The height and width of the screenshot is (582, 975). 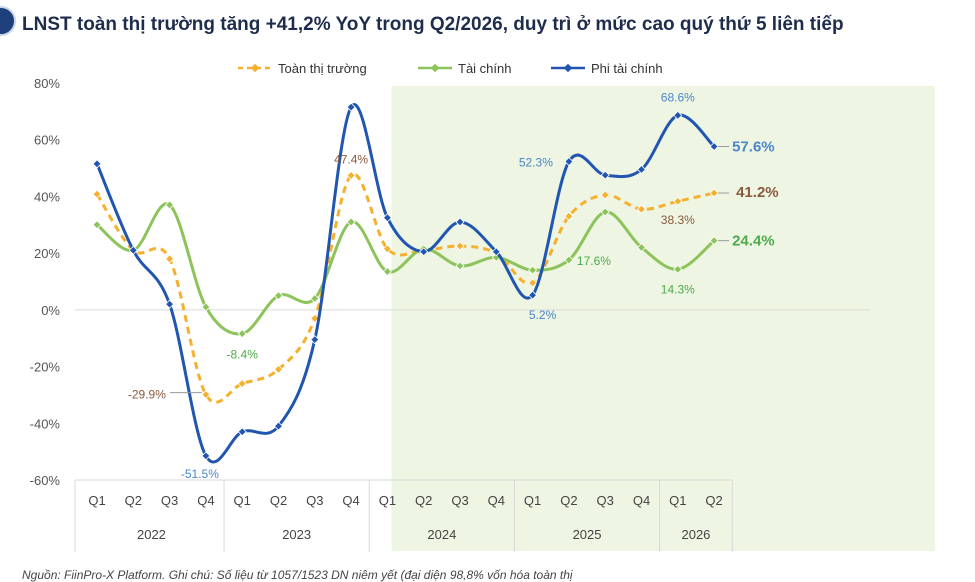 I want to click on year-label: 2022, so click(x=151, y=534).